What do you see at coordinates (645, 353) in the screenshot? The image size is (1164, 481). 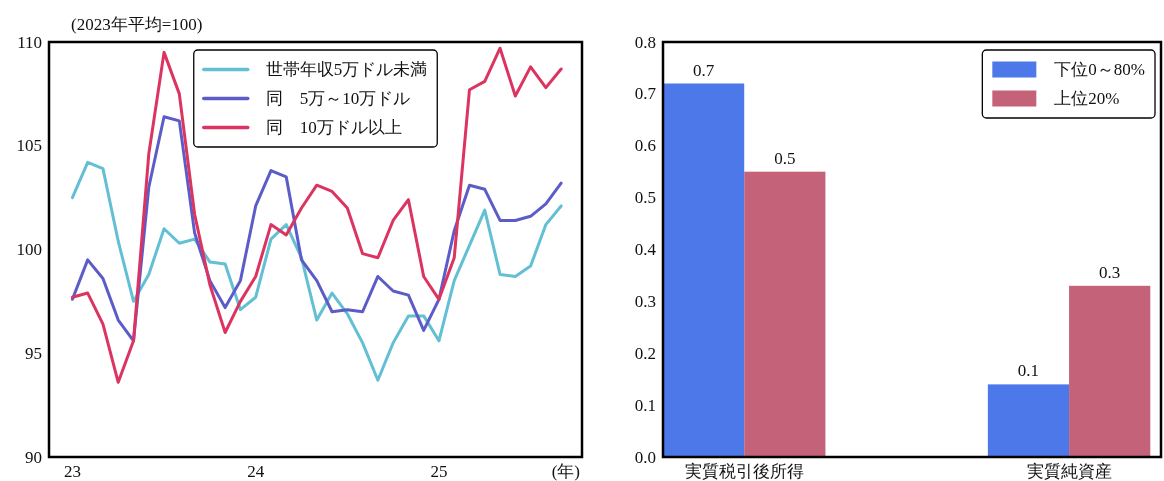 I see `y-tick-label: 0.2` at bounding box center [645, 353].